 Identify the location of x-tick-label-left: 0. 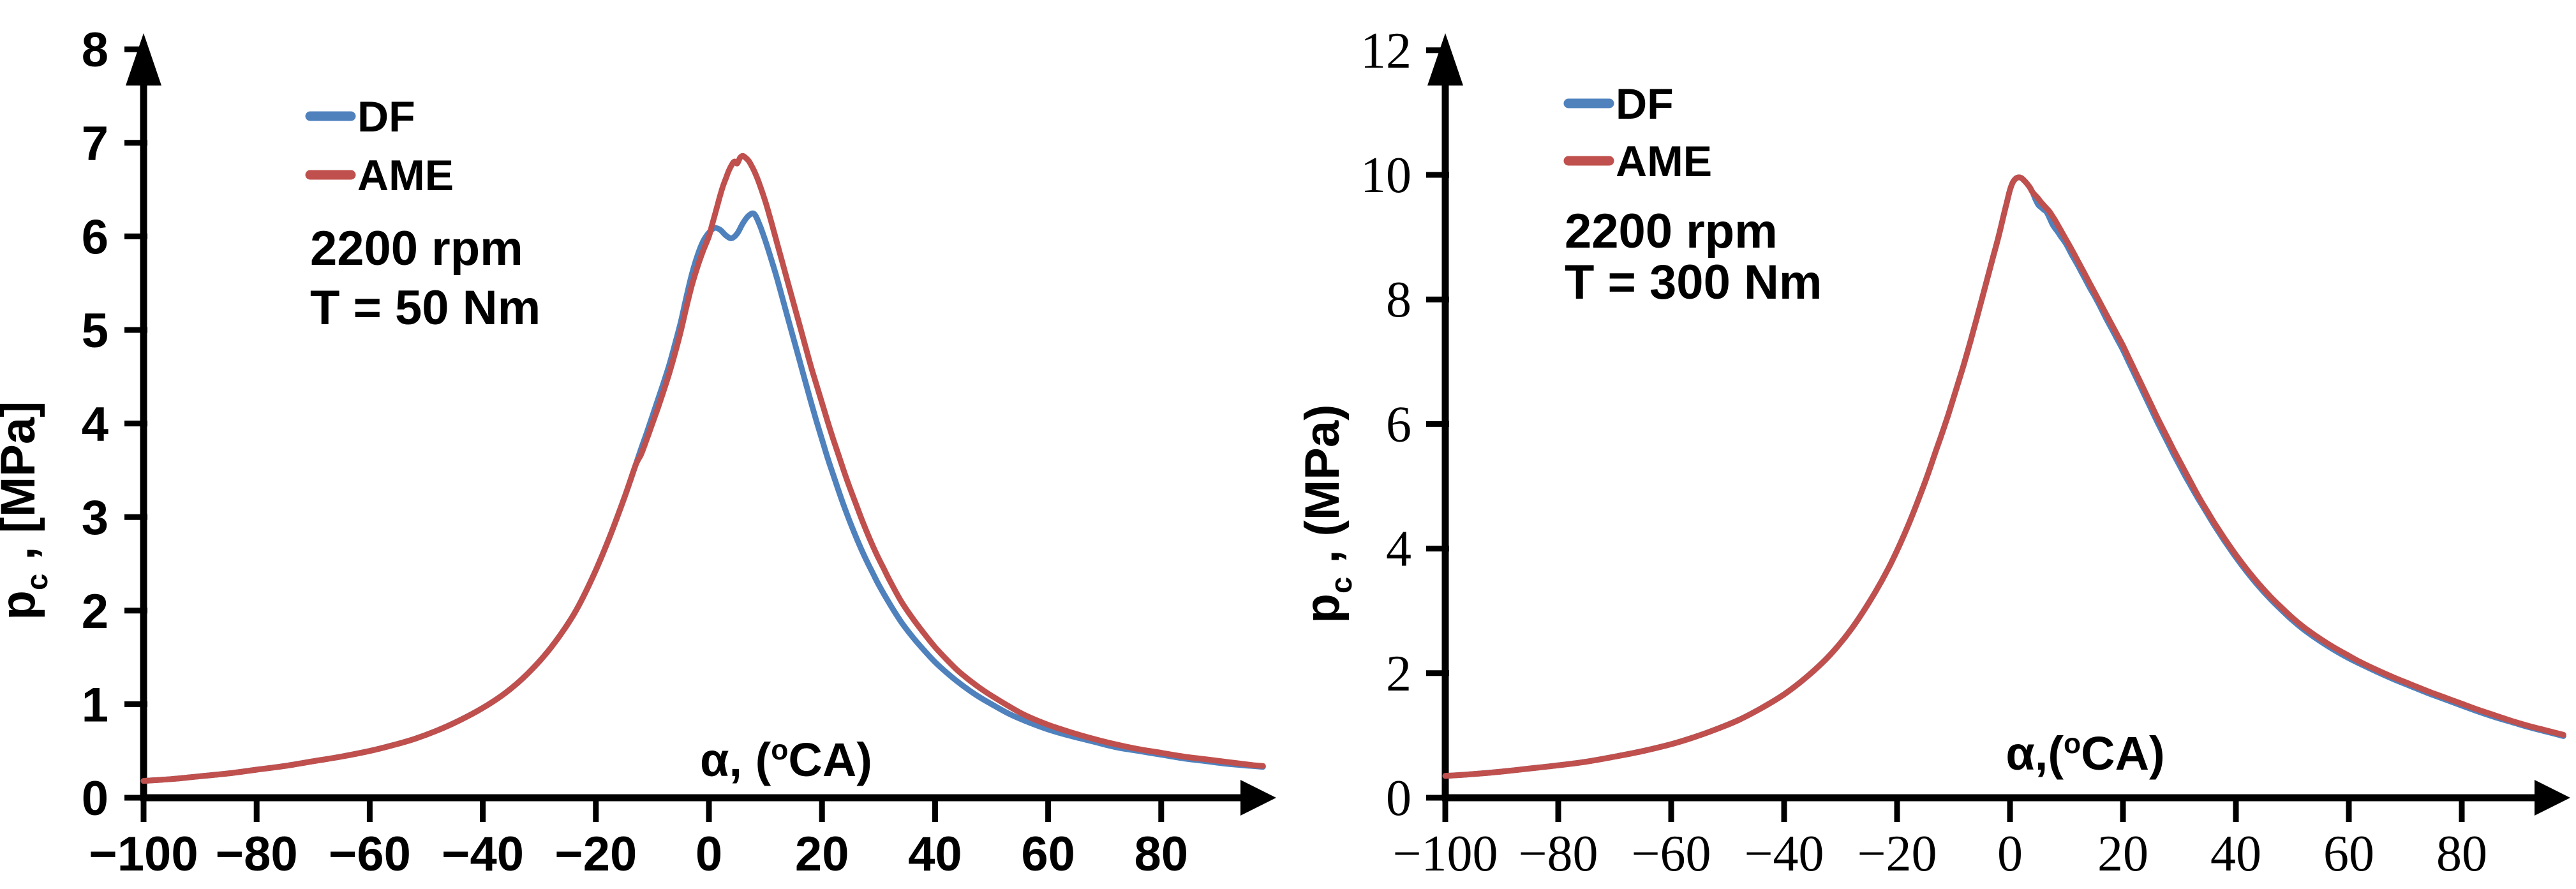
(709, 854).